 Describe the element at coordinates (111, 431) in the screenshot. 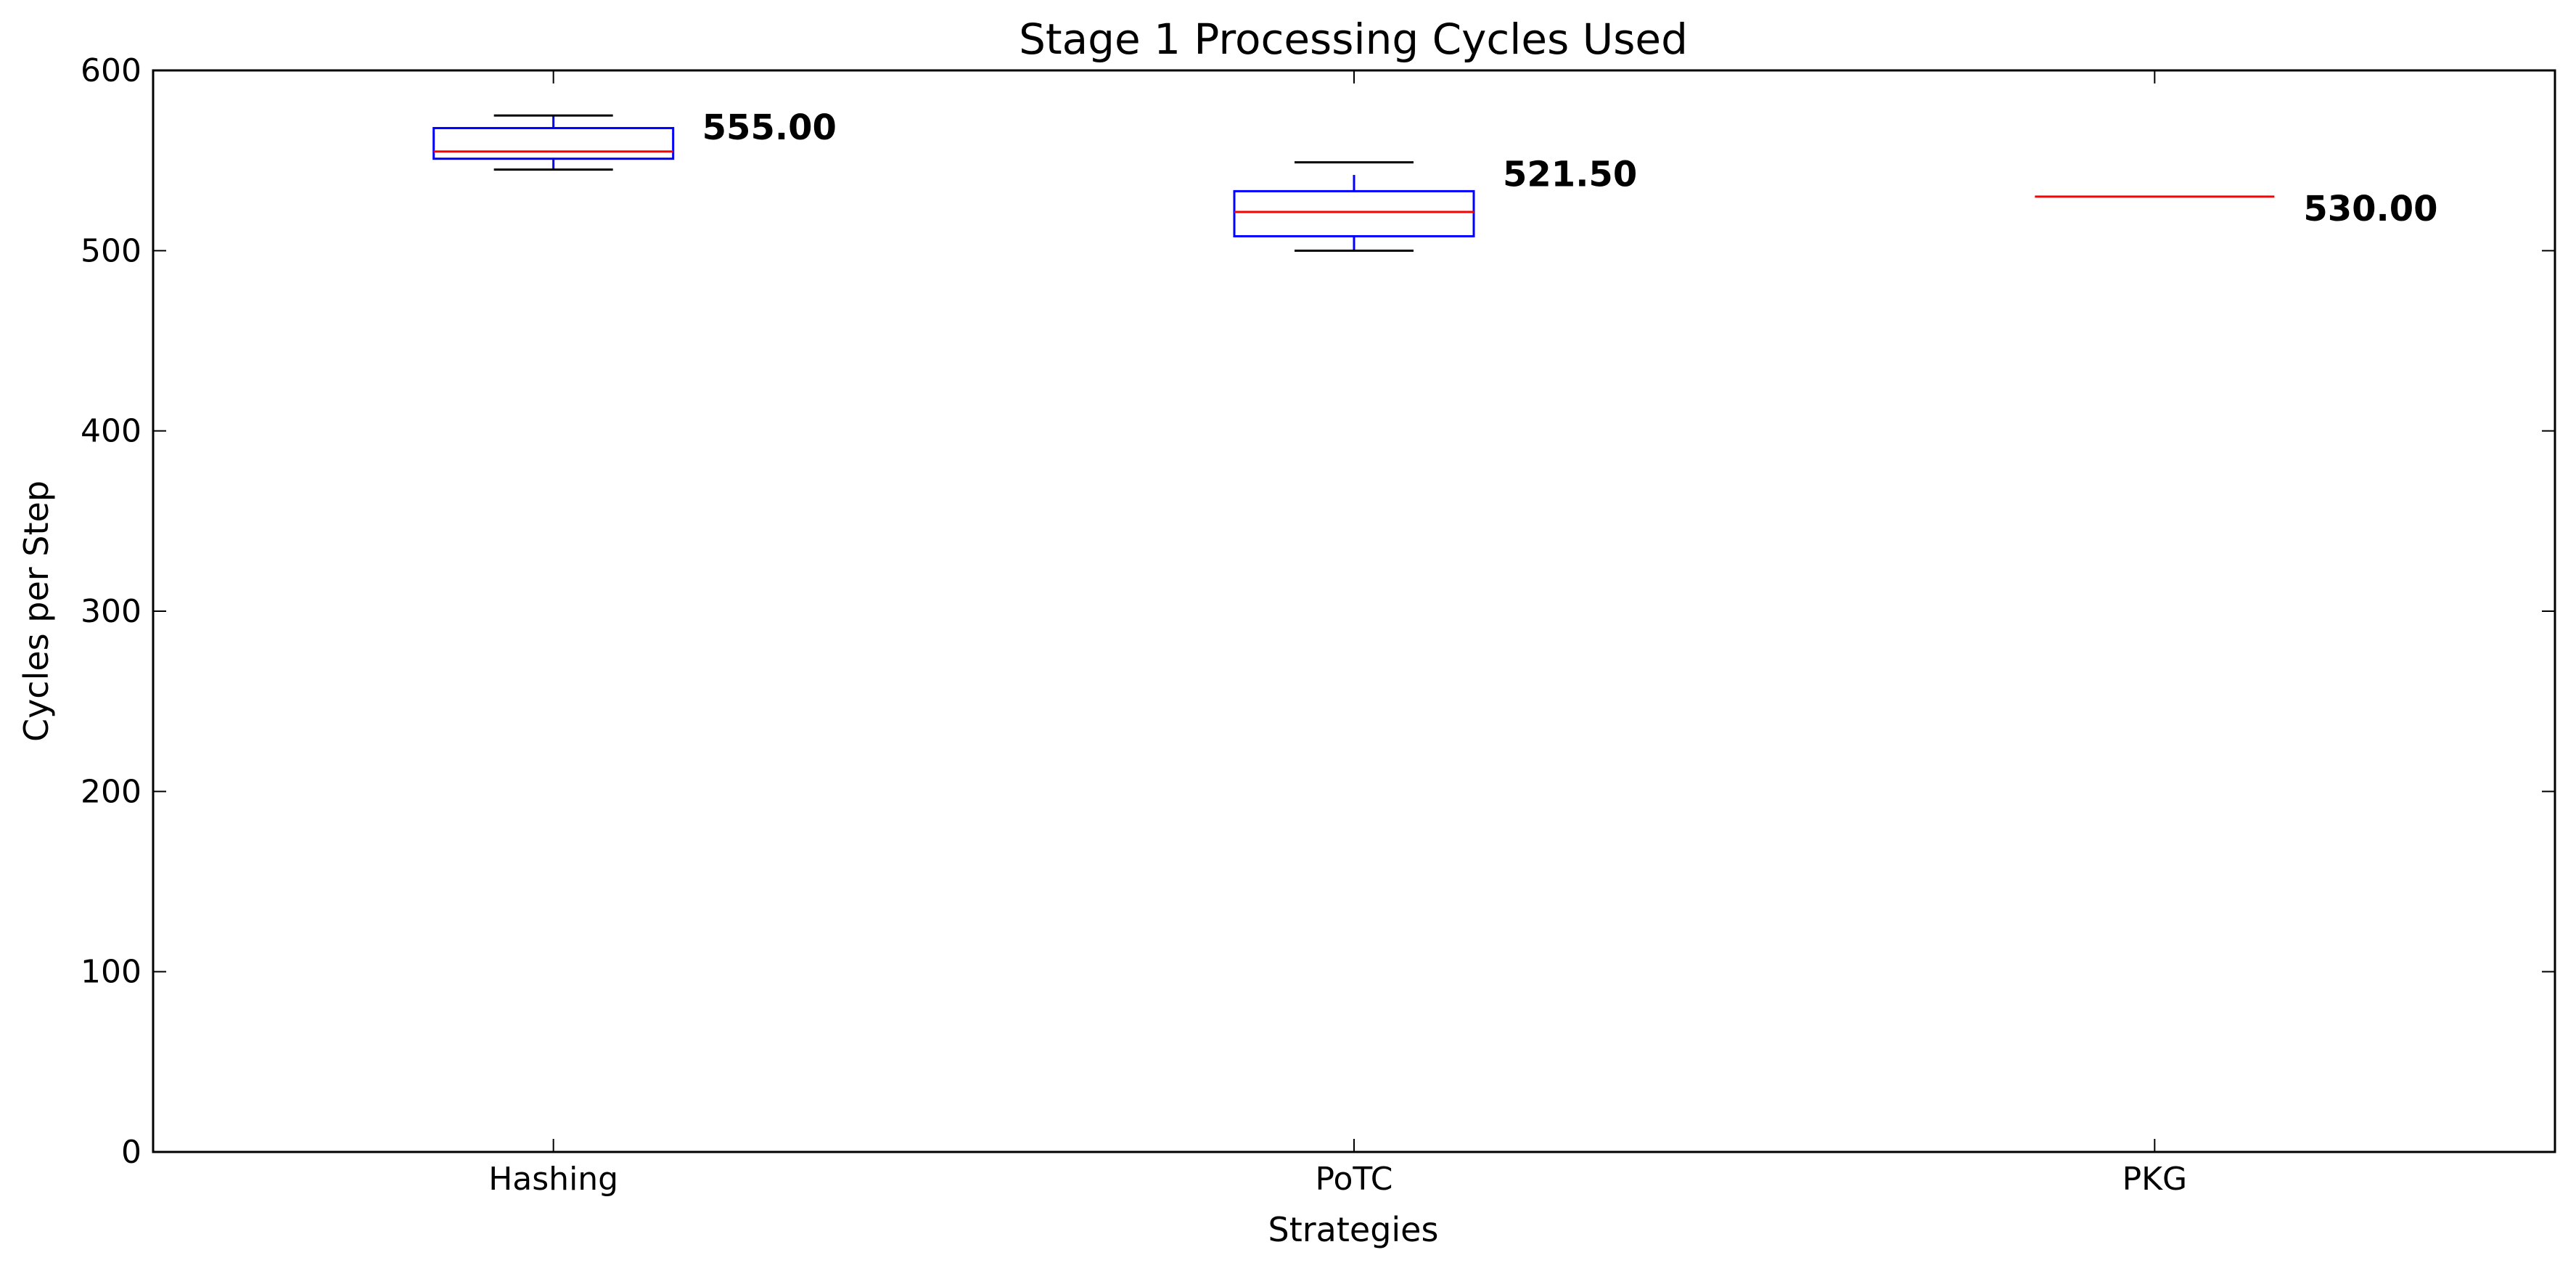

I see `y-tick-label: 400` at that location.